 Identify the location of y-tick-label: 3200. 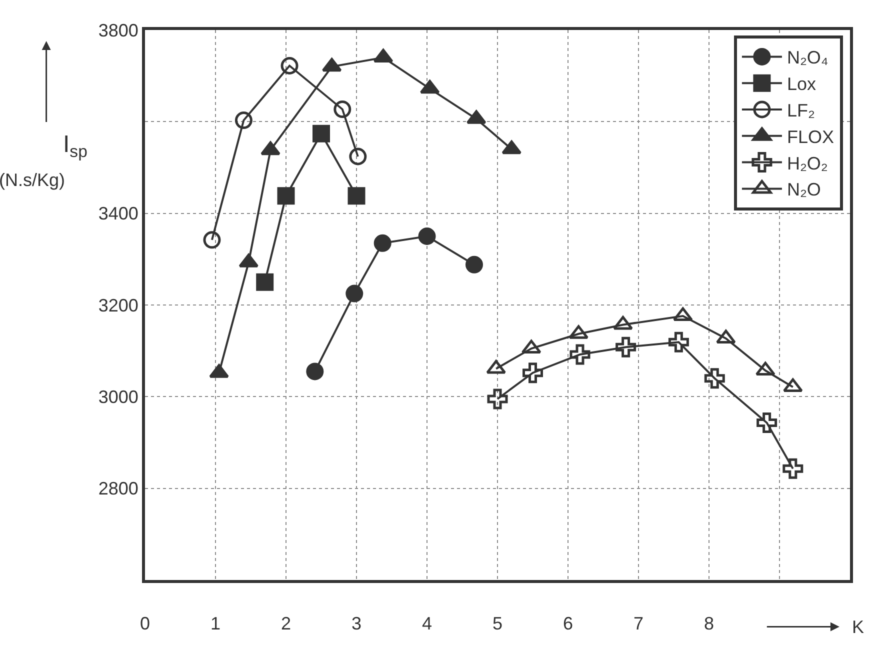
(118, 305).